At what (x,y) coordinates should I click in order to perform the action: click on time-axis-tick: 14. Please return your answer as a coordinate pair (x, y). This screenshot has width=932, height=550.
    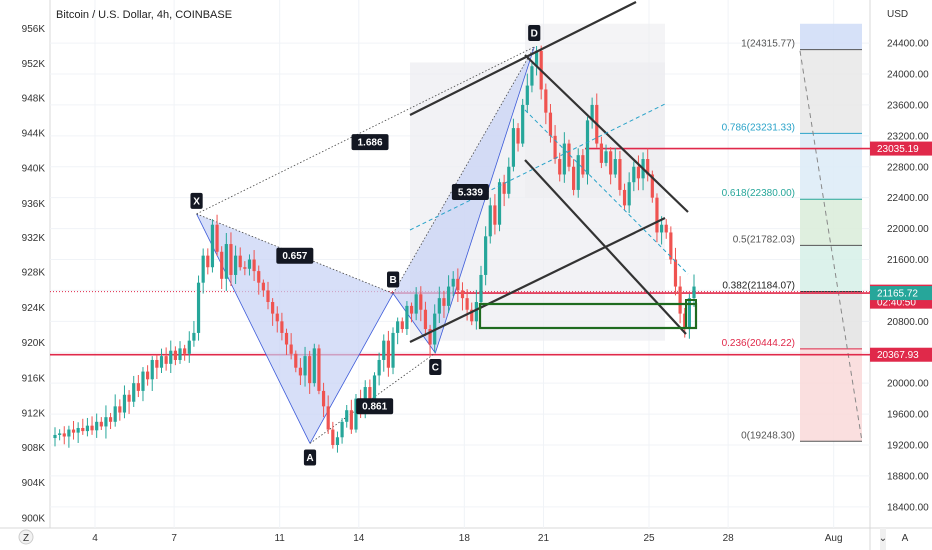
    Looking at the image, I should click on (359, 538).